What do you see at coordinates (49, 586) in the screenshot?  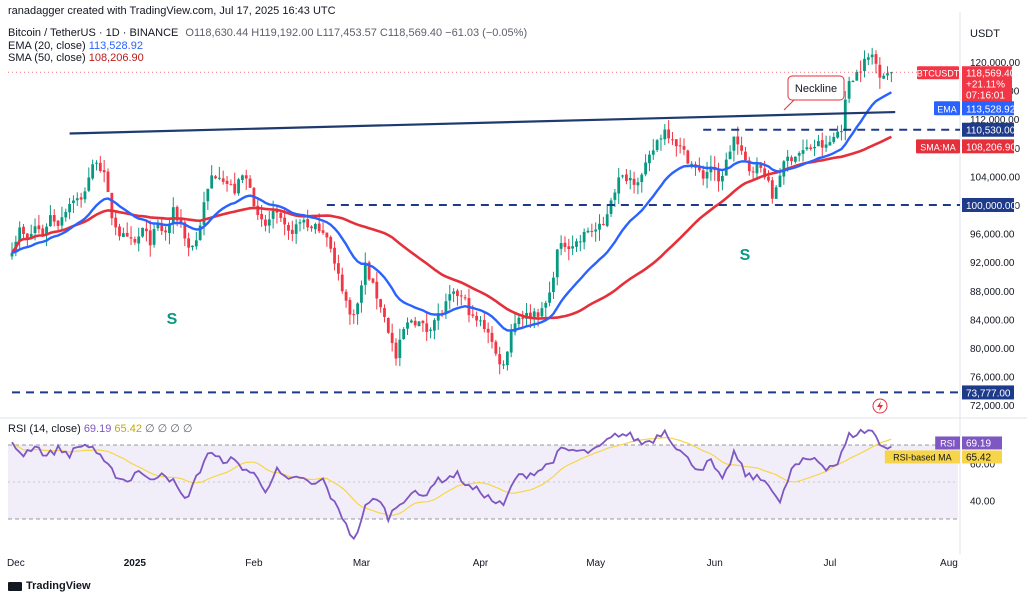 I see `tradingview-logo: TradingView` at bounding box center [49, 586].